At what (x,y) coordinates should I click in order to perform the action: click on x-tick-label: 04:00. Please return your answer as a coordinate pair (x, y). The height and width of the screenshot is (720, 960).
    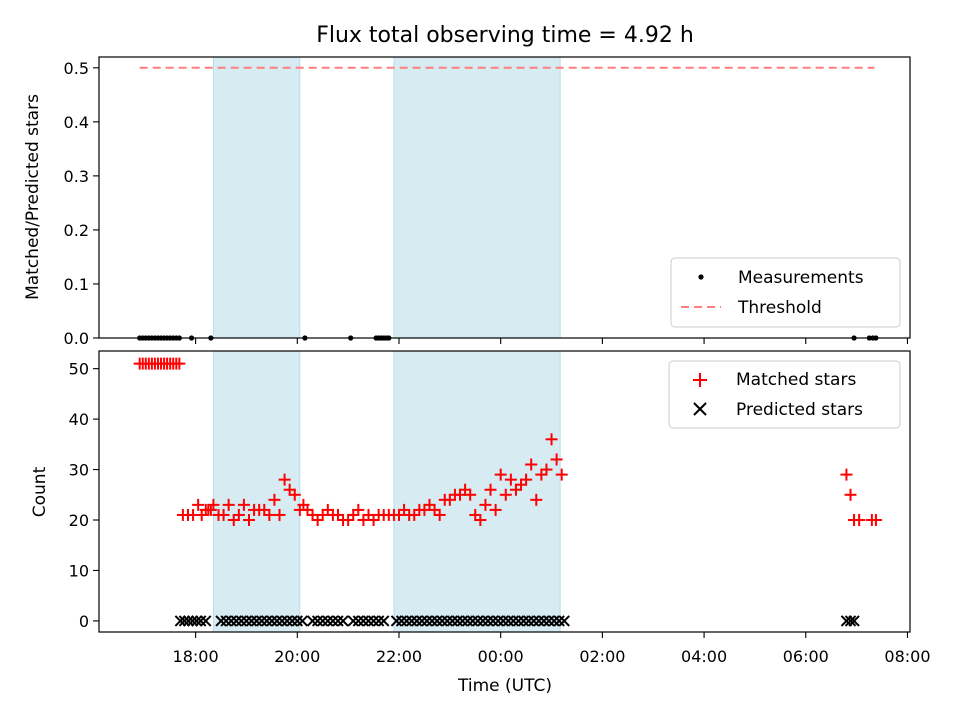
    Looking at the image, I should click on (704, 656).